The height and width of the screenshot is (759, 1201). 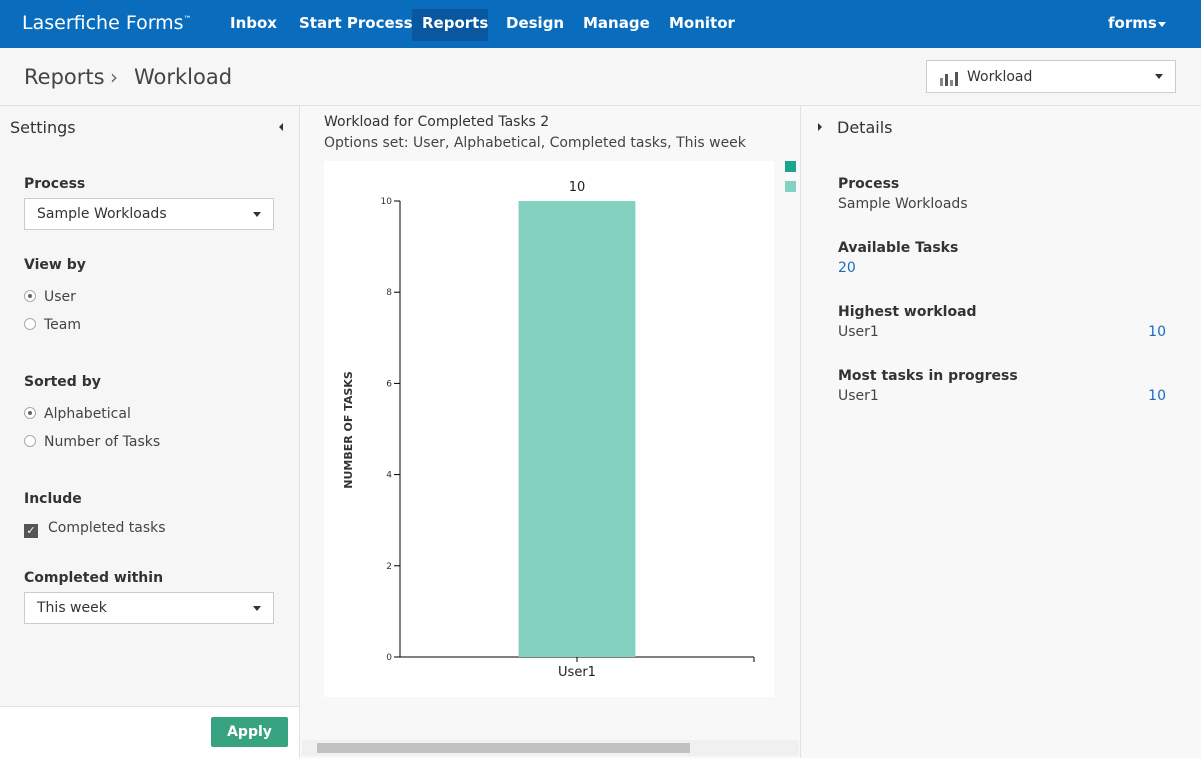 What do you see at coordinates (72, 608) in the screenshot?
I see `select-text: This week` at bounding box center [72, 608].